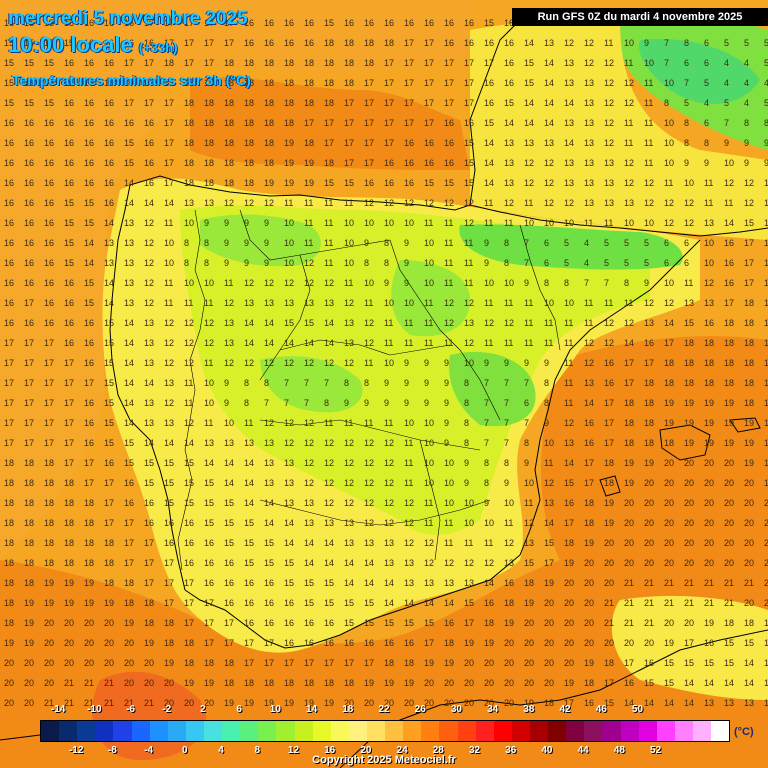 The image size is (768, 768). I want to click on legend-label: 12, so click(293, 750).